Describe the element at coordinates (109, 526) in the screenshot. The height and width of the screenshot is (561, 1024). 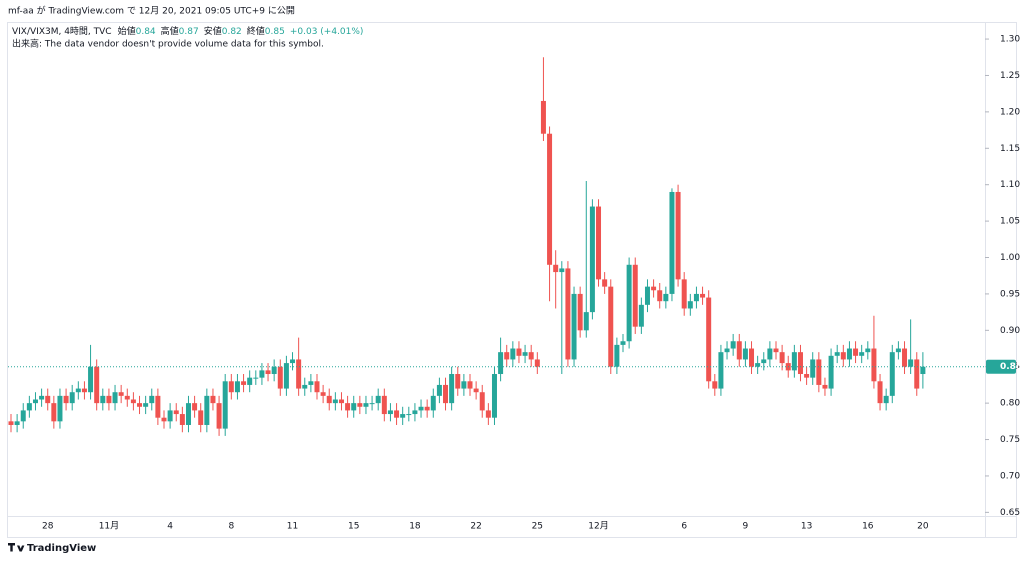
I see `x-tick-label: 11月` at that location.